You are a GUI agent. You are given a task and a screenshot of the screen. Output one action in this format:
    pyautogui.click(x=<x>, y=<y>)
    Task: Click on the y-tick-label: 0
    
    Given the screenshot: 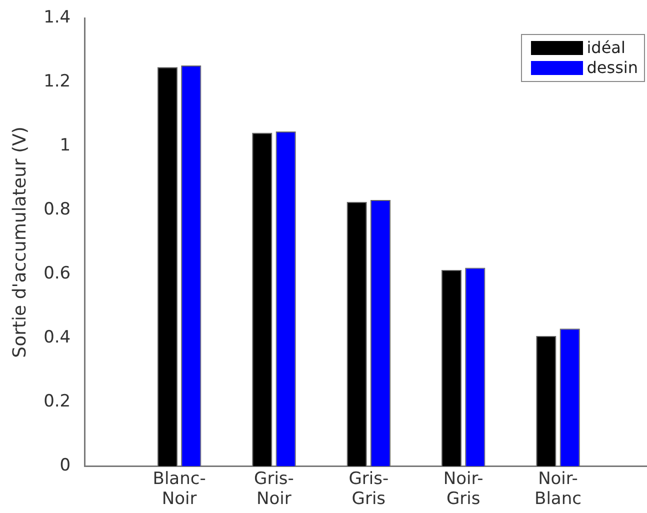 What is the action you would take?
    pyautogui.click(x=65, y=466)
    